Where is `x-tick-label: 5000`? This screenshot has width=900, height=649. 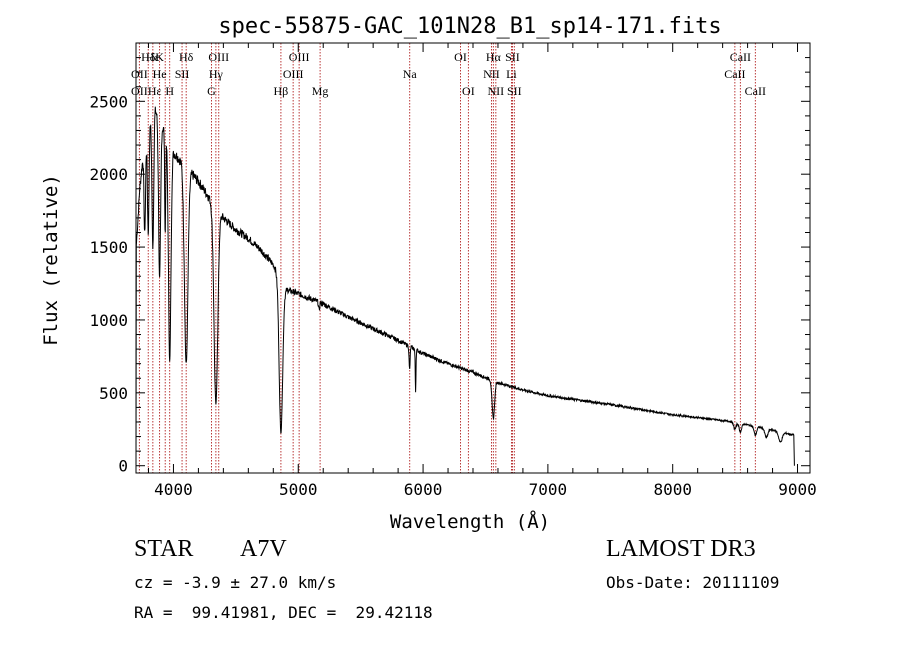
x-tick-label: 5000 is located at coordinates (298, 489).